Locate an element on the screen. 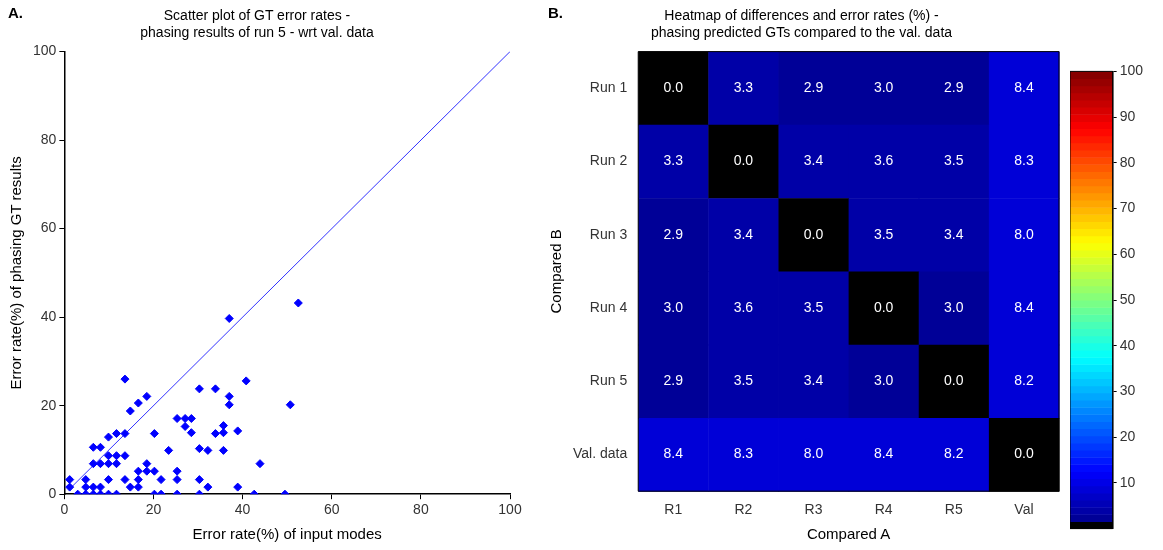  color-bar-label: 20 is located at coordinates (1127, 436).